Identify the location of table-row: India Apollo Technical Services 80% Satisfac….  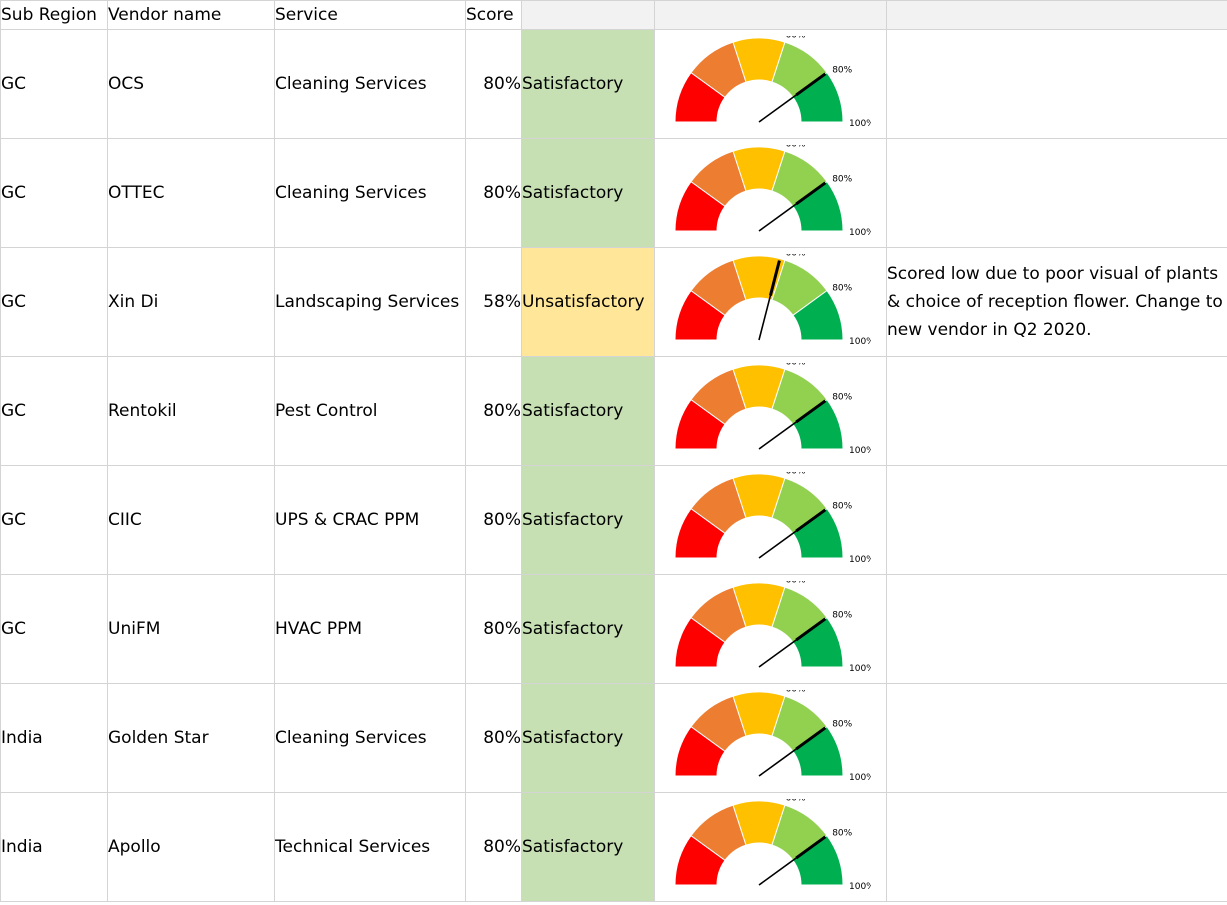
(613, 847).